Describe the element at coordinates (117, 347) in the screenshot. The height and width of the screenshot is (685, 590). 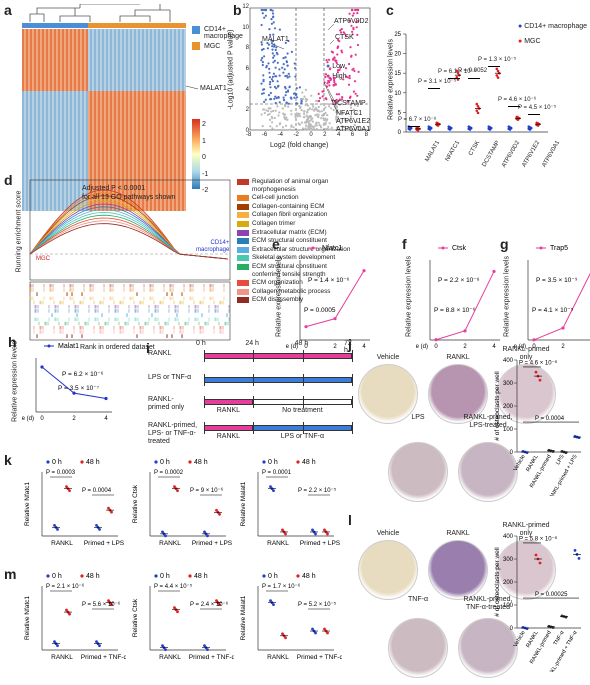
I see `gsea-xlabel: Rank in ordered dataset` at that location.